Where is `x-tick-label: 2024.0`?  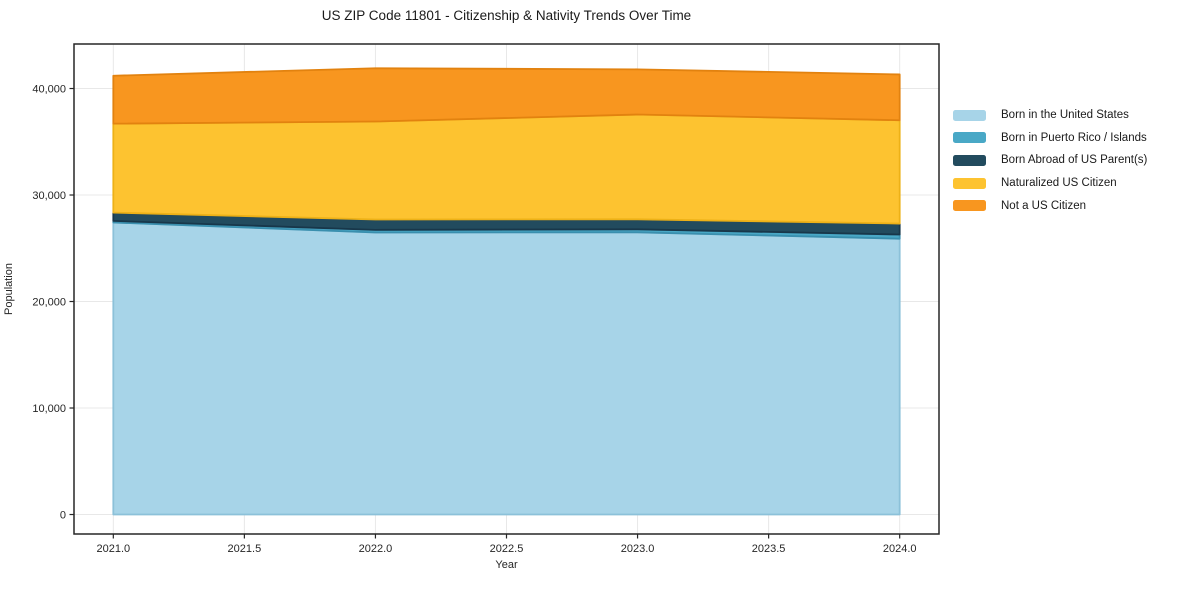 x-tick-label: 2024.0 is located at coordinates (900, 549).